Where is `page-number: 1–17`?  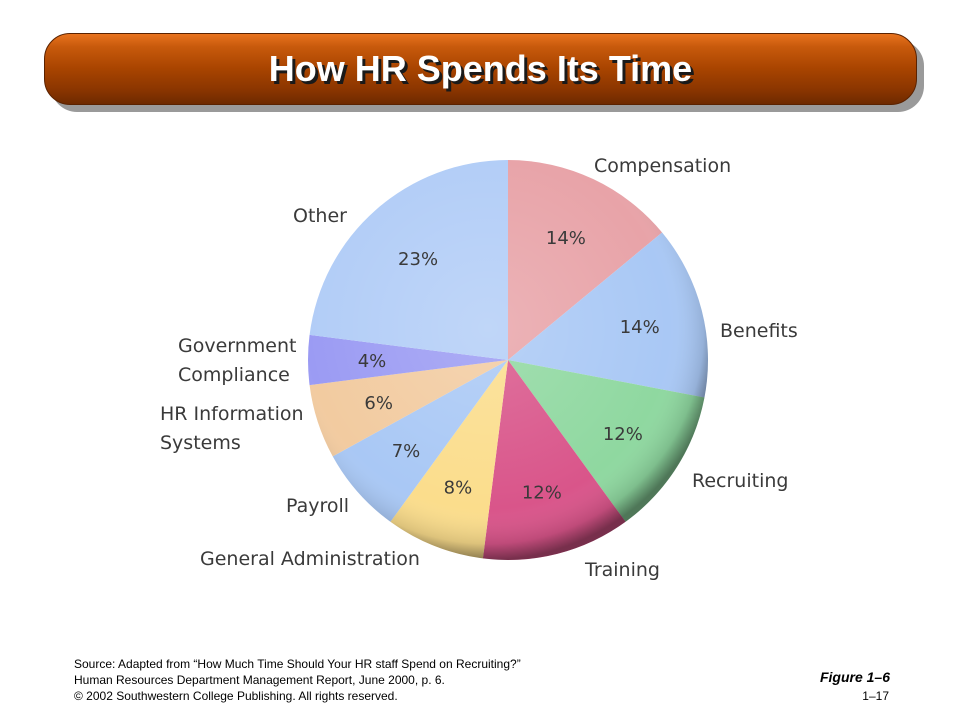 page-number: 1–17 is located at coordinates (875, 696).